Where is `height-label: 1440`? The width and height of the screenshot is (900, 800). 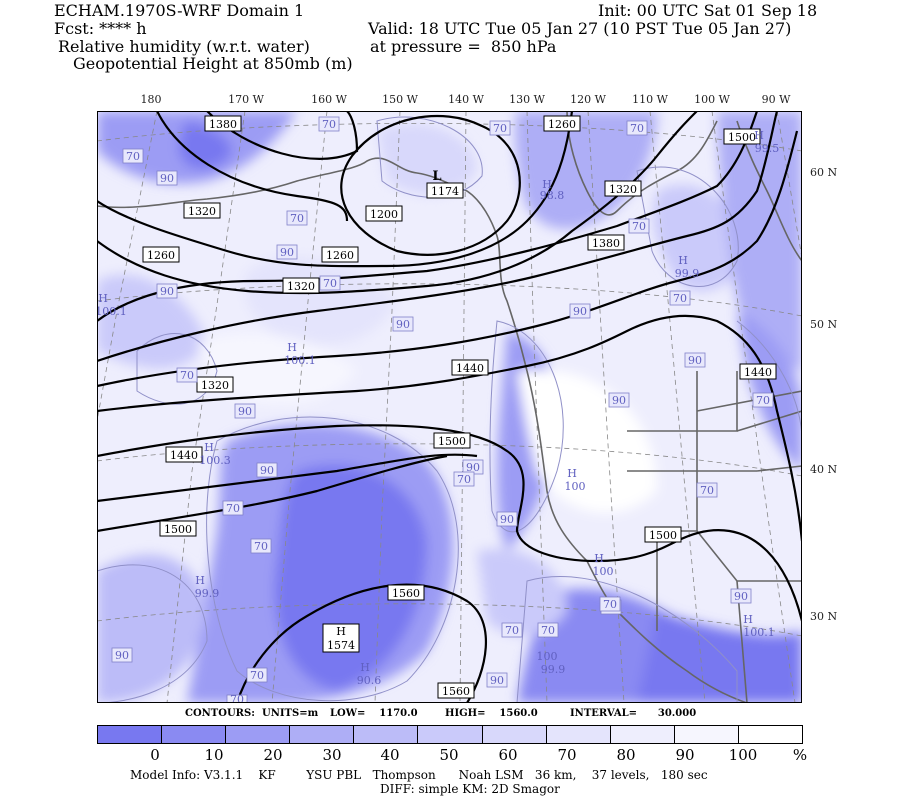
height-label: 1440 is located at coordinates (184, 454).